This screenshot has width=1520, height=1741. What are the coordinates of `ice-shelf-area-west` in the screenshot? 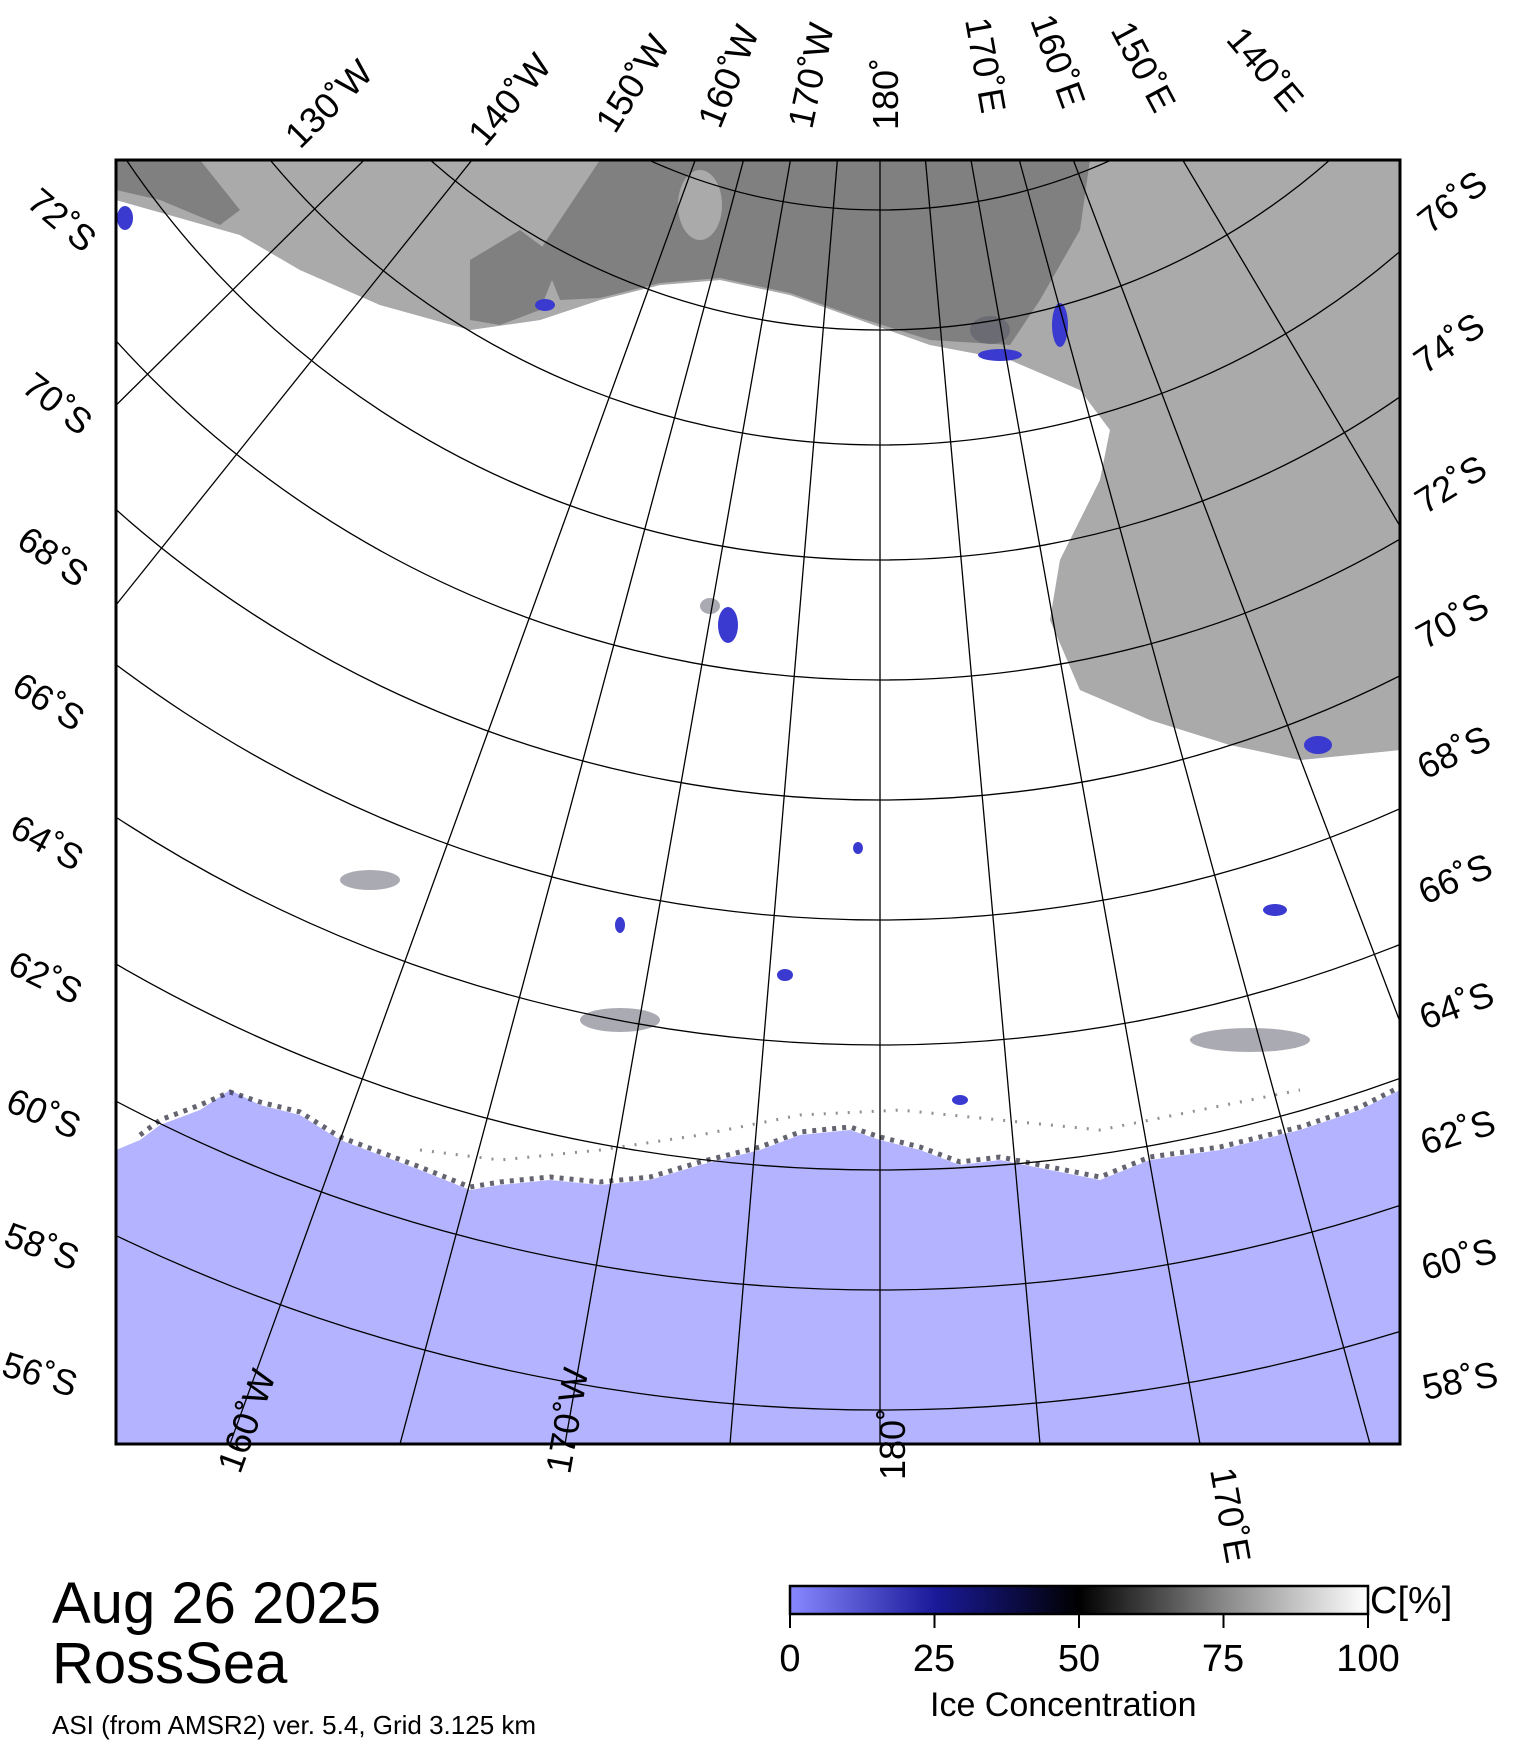 It's located at (178, 192).